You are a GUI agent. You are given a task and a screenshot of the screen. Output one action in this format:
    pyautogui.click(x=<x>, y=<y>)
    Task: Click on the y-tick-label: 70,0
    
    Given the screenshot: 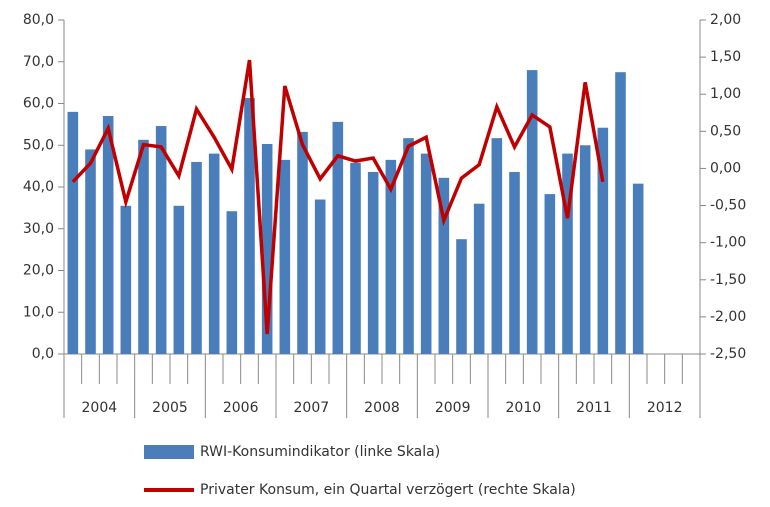 What is the action you would take?
    pyautogui.click(x=38, y=62)
    